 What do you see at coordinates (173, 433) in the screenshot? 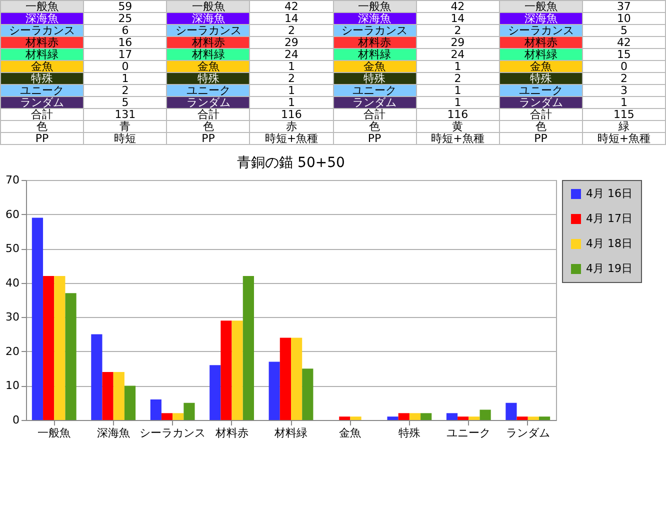
I see `x-tick-label: シーラカンス` at bounding box center [173, 433].